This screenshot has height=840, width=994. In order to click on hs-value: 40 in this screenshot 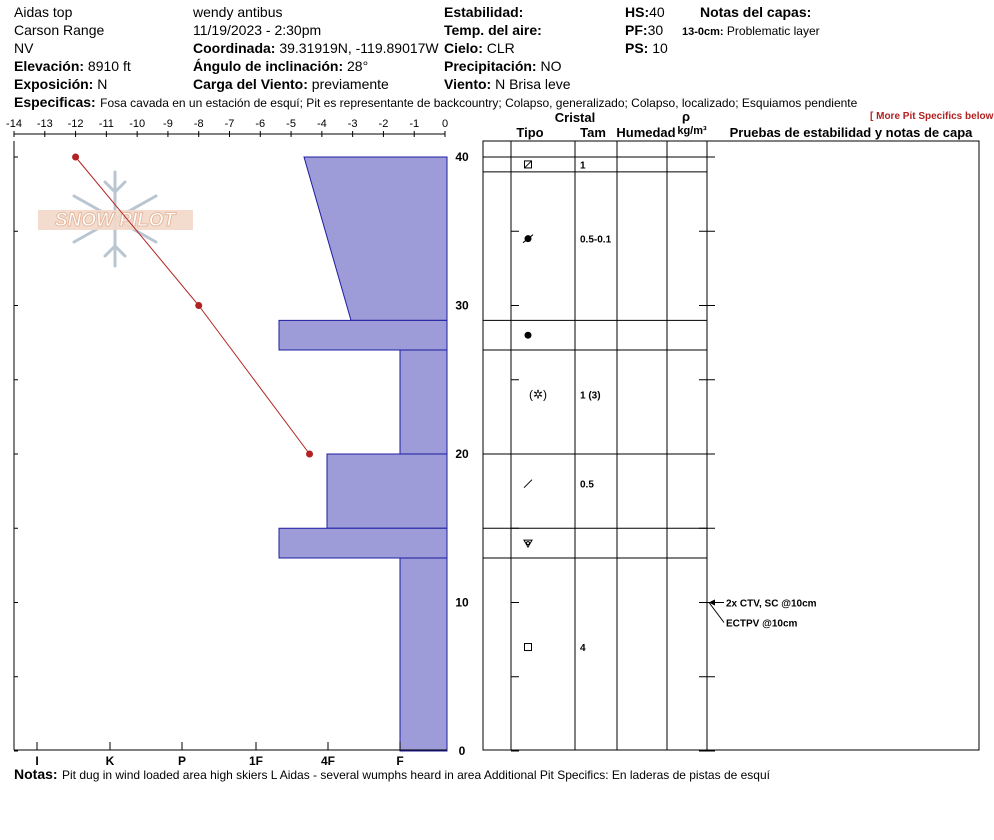, I will do `click(657, 12)`.